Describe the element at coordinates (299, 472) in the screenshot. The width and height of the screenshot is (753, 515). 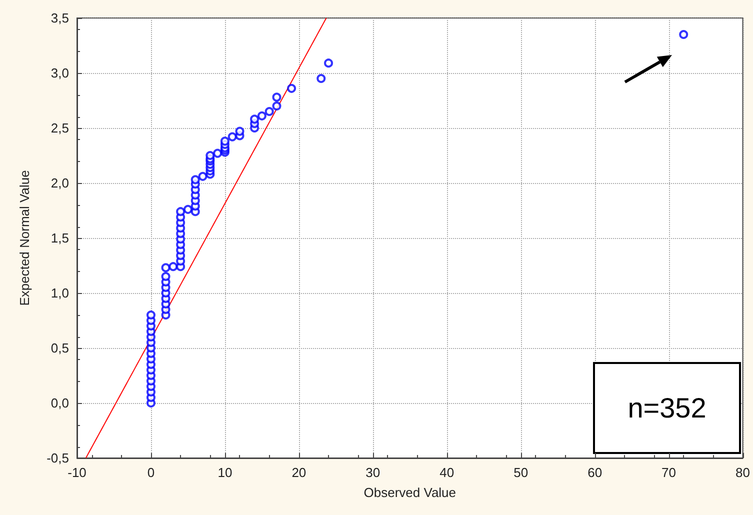
I see `x-tick-label: 20` at that location.